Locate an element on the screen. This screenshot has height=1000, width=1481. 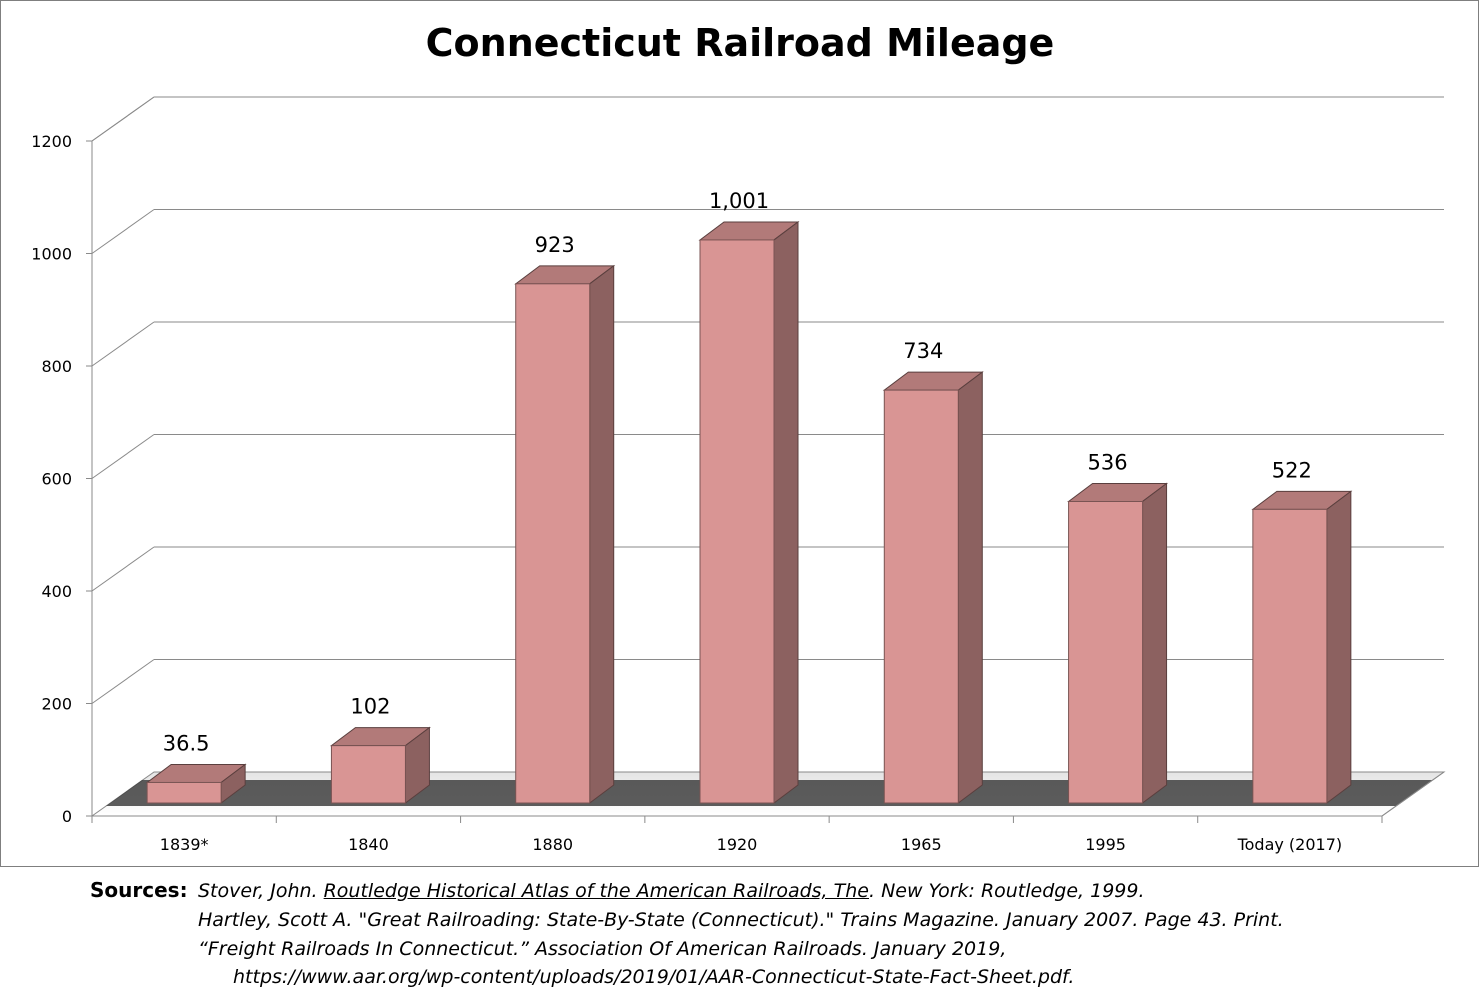
source-stover-author: Stover, John. is located at coordinates (261, 891).